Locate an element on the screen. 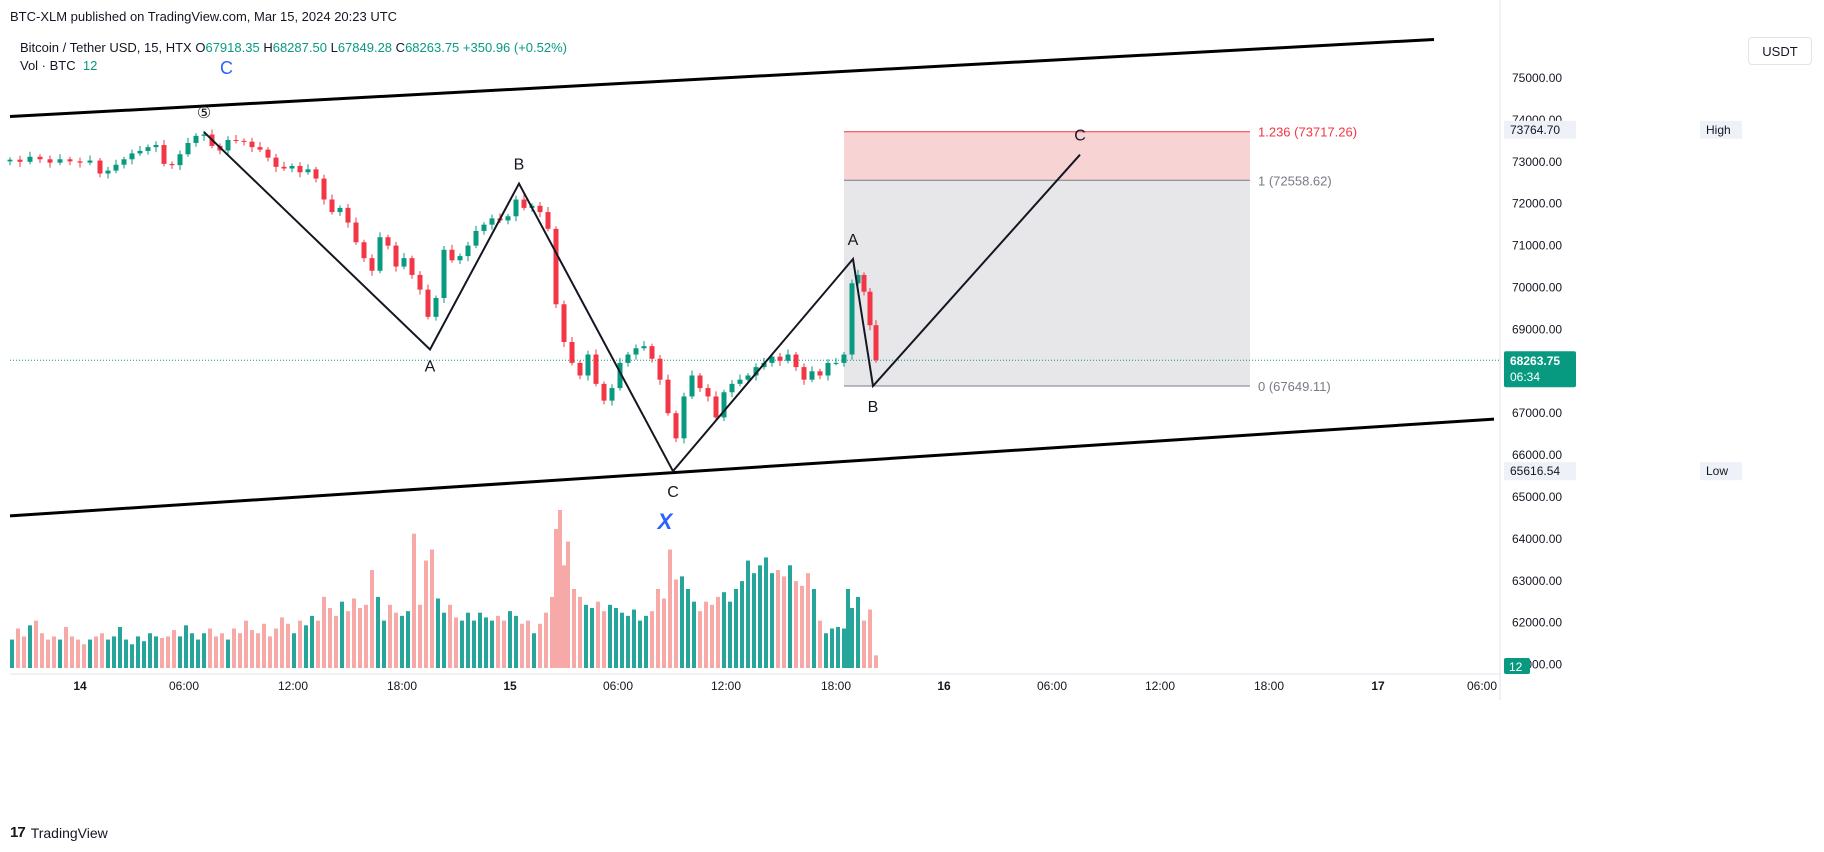  channel-lower-line is located at coordinates (752, 467).